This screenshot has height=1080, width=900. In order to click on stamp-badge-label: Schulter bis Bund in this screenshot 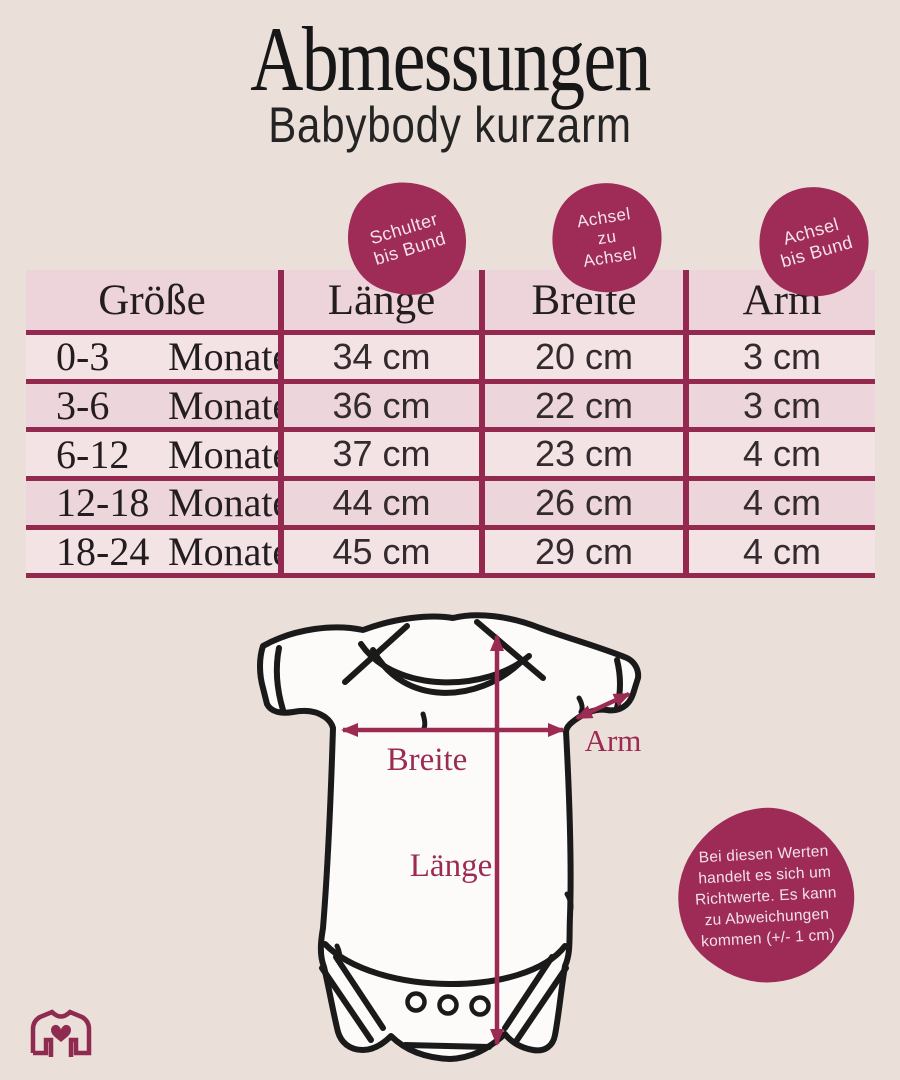, I will do `click(408, 238)`.